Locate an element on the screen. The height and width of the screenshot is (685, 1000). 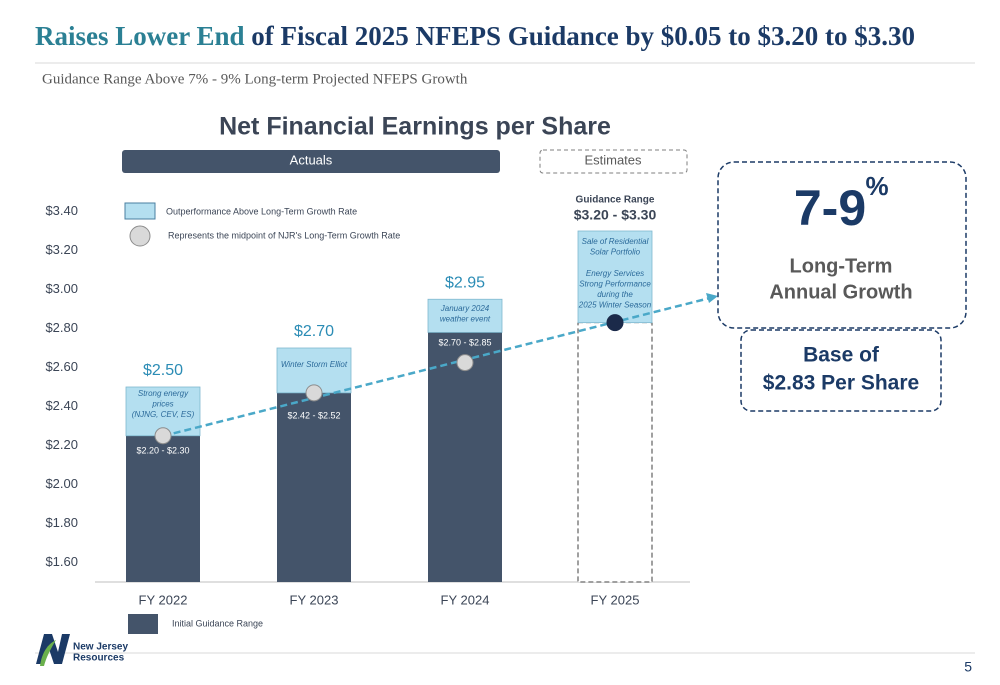
y-tick-label: $1.60 is located at coordinates (61, 561).